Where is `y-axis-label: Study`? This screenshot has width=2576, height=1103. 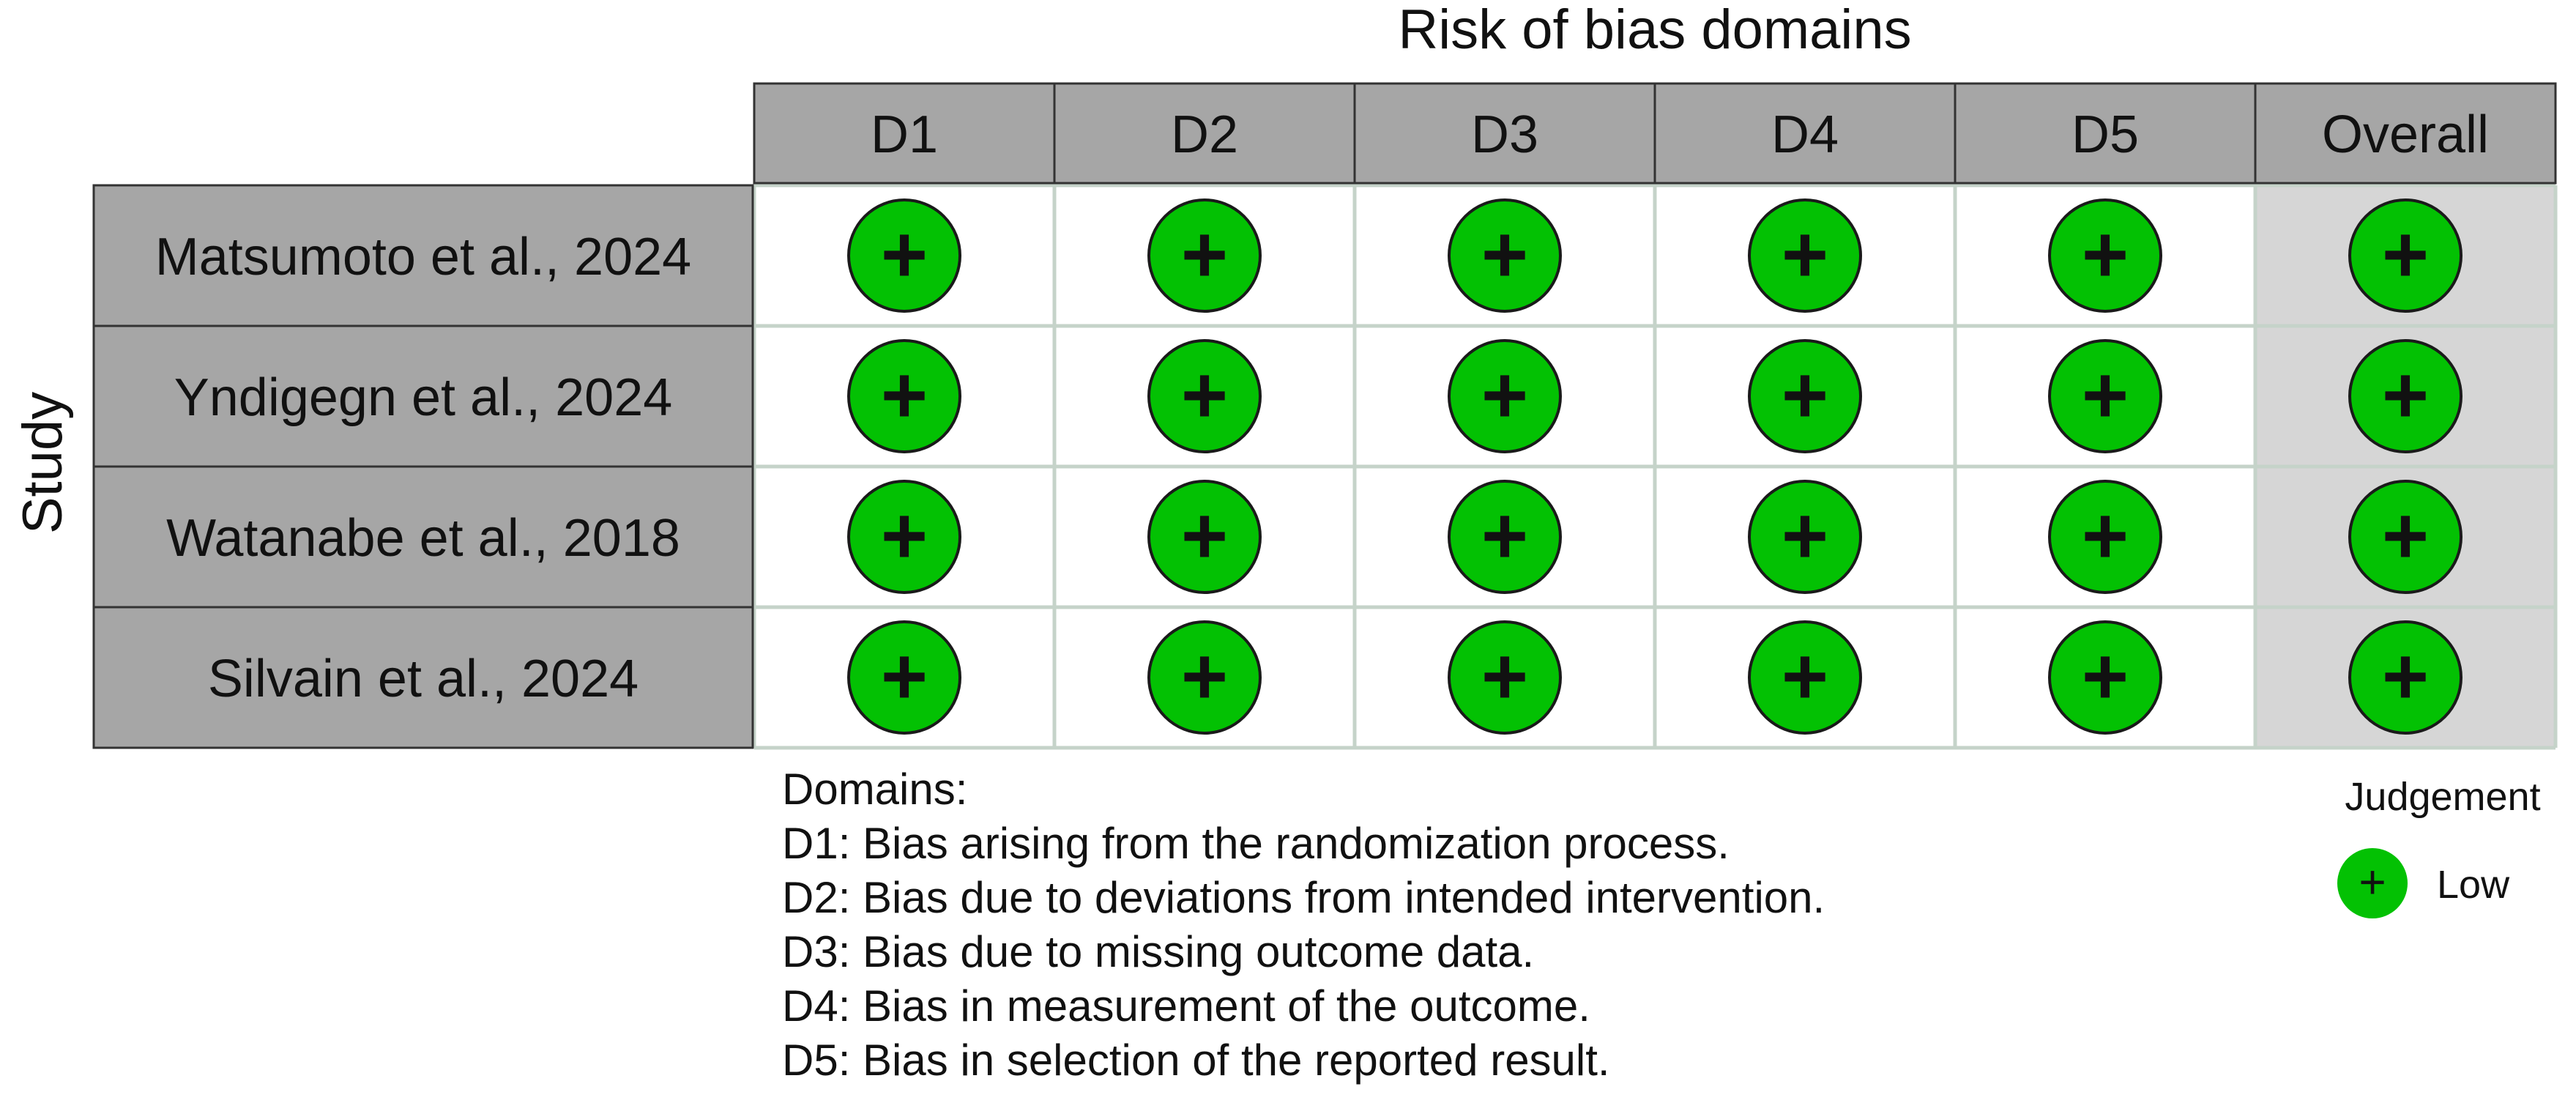 y-axis-label: Study is located at coordinates (43, 463).